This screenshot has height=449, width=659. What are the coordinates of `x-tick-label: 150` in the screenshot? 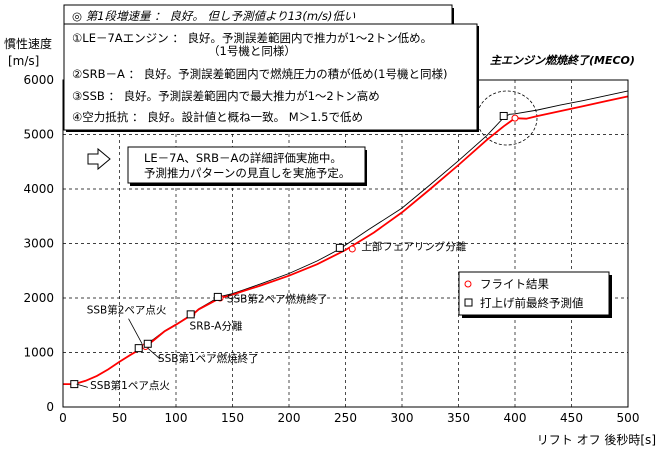 It's located at (232, 418).